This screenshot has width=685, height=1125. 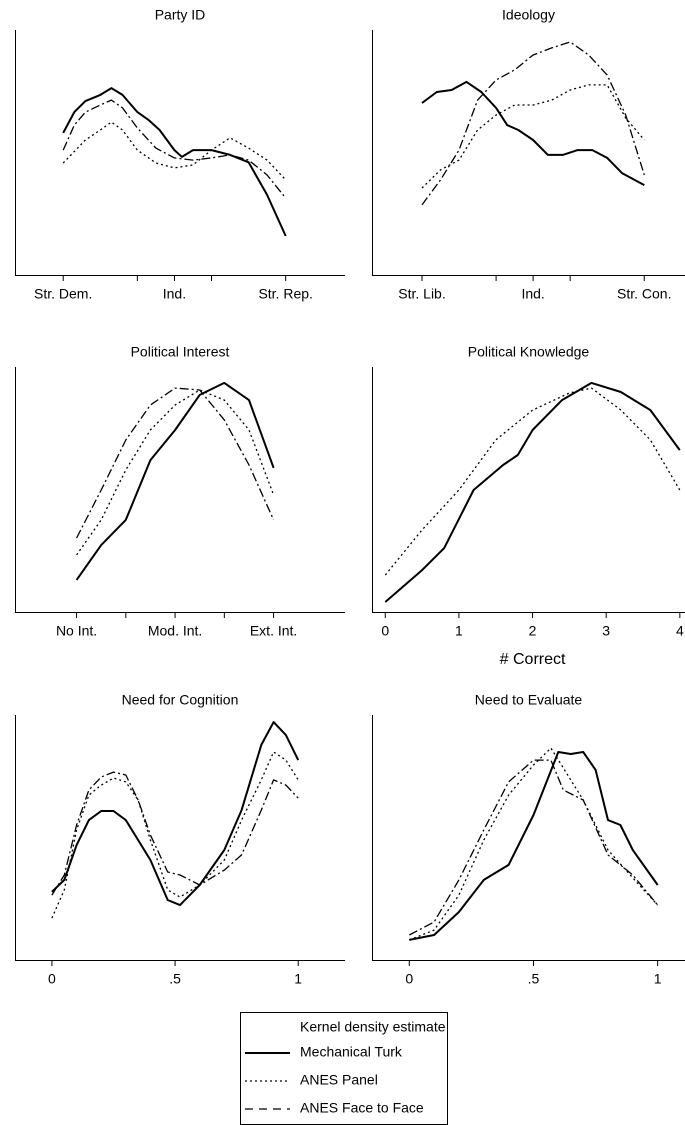 What do you see at coordinates (533, 631) in the screenshot?
I see `x-tick-label: 2` at bounding box center [533, 631].